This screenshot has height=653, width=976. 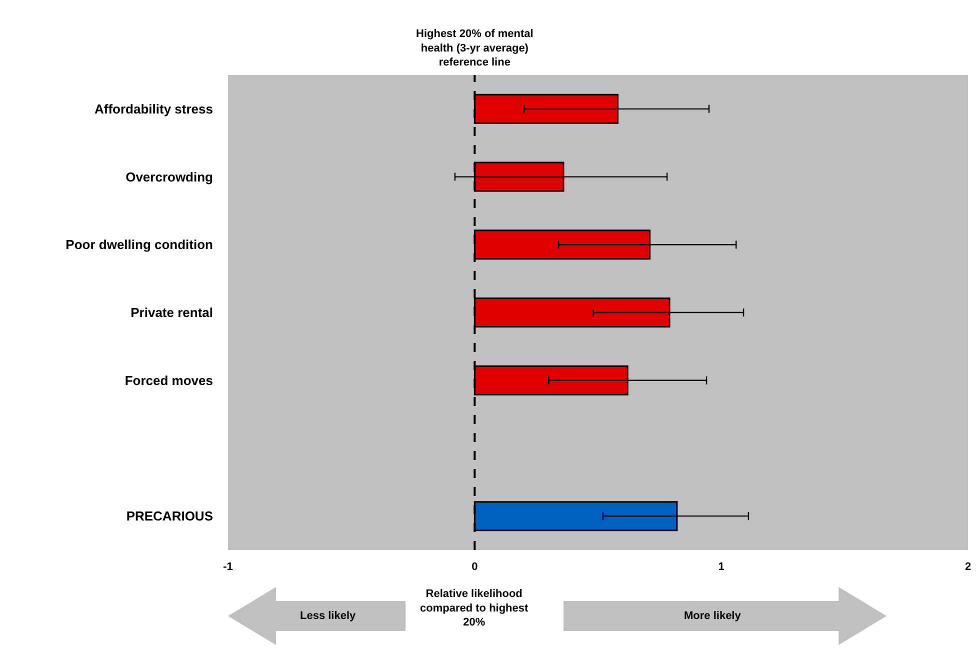 What do you see at coordinates (475, 48) in the screenshot?
I see `ref-line-label: Highest 20% of mental health (3-yr average) reference line` at bounding box center [475, 48].